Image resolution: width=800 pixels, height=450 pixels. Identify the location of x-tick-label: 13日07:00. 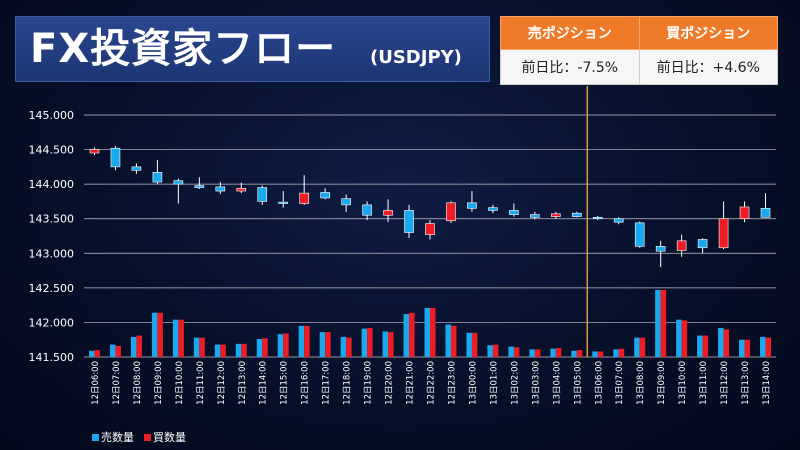
(620, 383).